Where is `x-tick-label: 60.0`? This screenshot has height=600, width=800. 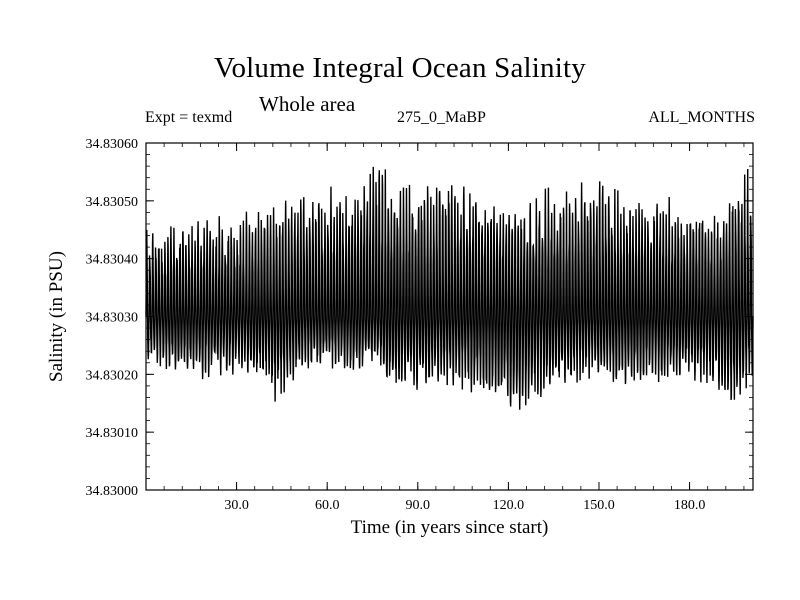 x-tick-label: 60.0 is located at coordinates (327, 505).